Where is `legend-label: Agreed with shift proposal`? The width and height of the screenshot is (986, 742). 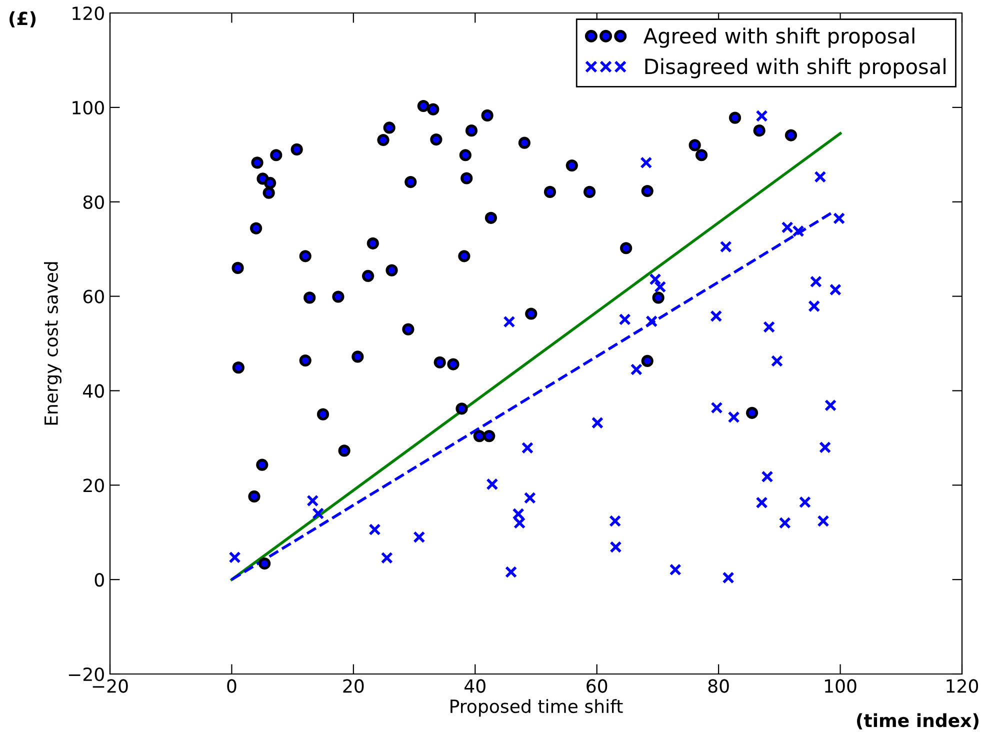
legend-label: Agreed with shift proposal is located at coordinates (778, 38).